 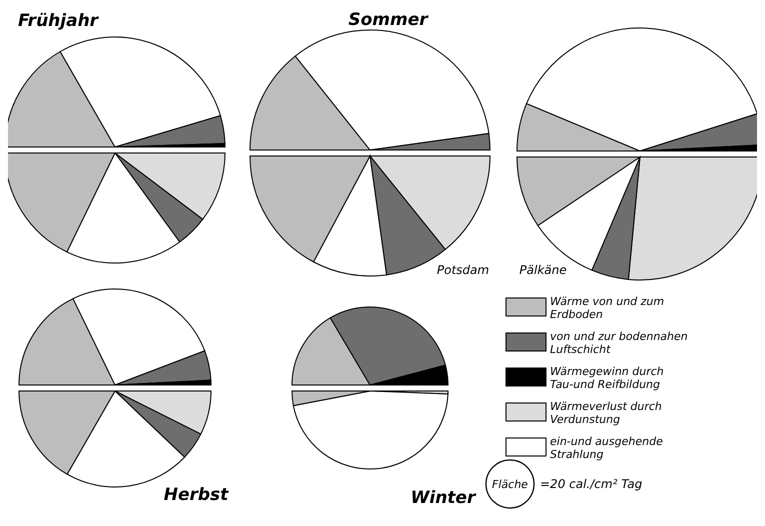 I want to click on text: Herbst, so click(x=197, y=495).